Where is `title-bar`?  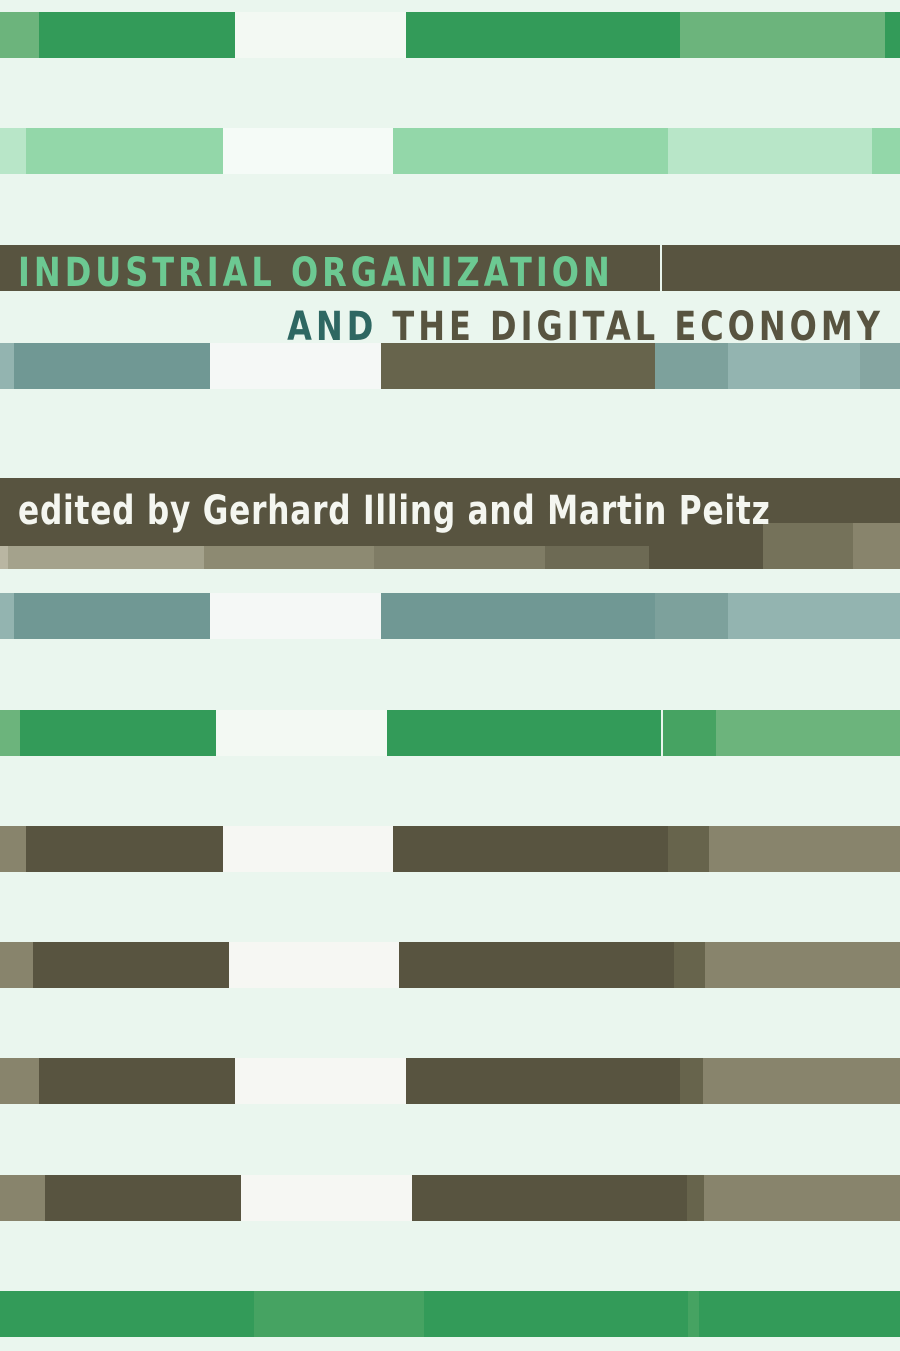
title-bar is located at coordinates (450, 268).